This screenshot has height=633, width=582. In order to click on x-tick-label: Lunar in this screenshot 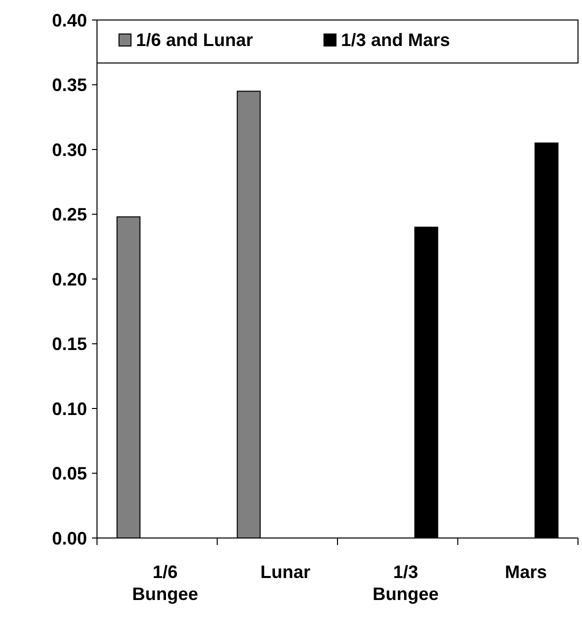, I will do `click(285, 572)`.